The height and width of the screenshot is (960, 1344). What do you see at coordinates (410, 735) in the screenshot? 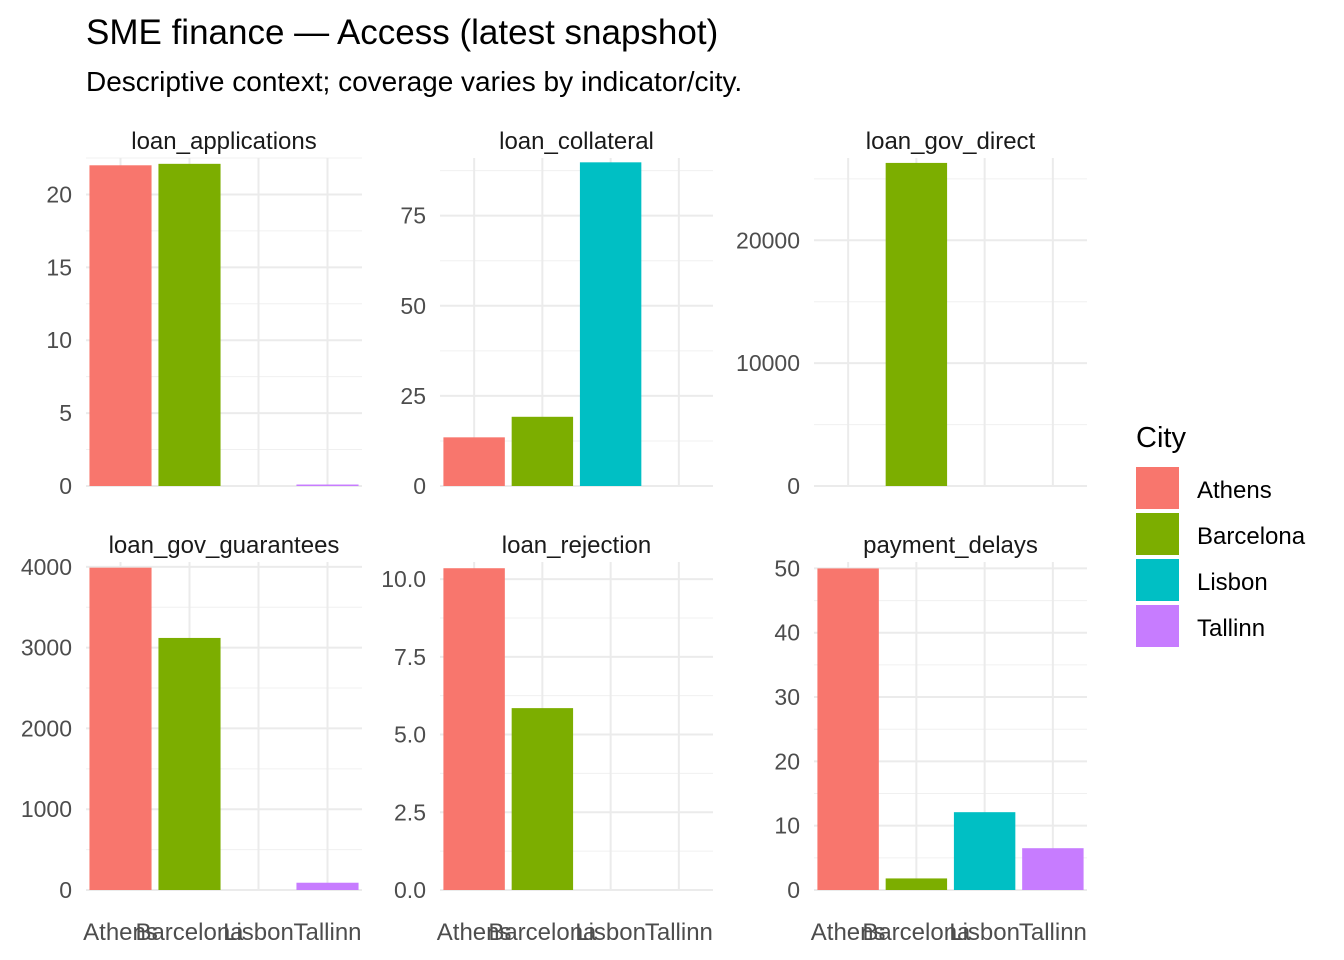
I see `y-tick-label: 5.0` at bounding box center [410, 735].